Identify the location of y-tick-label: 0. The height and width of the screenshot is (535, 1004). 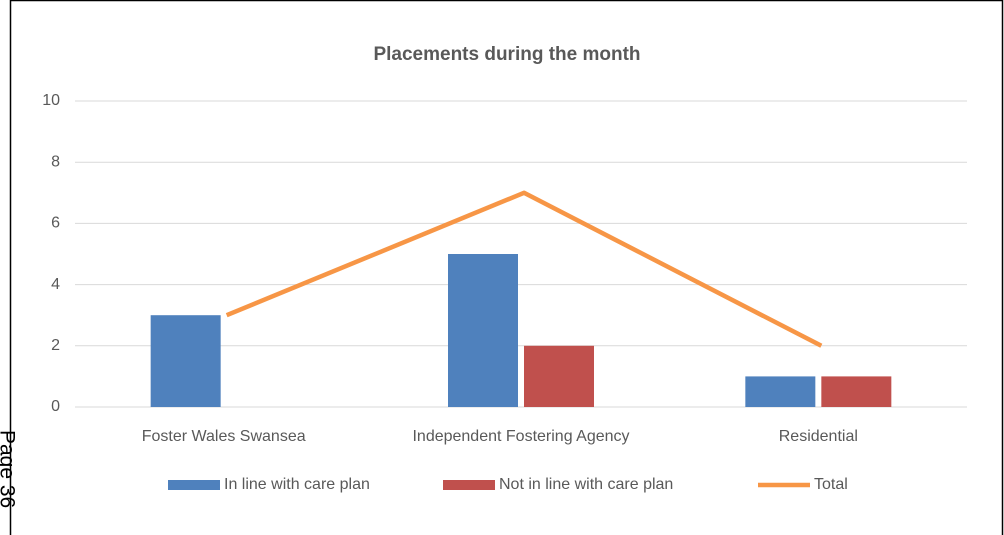
(55, 406).